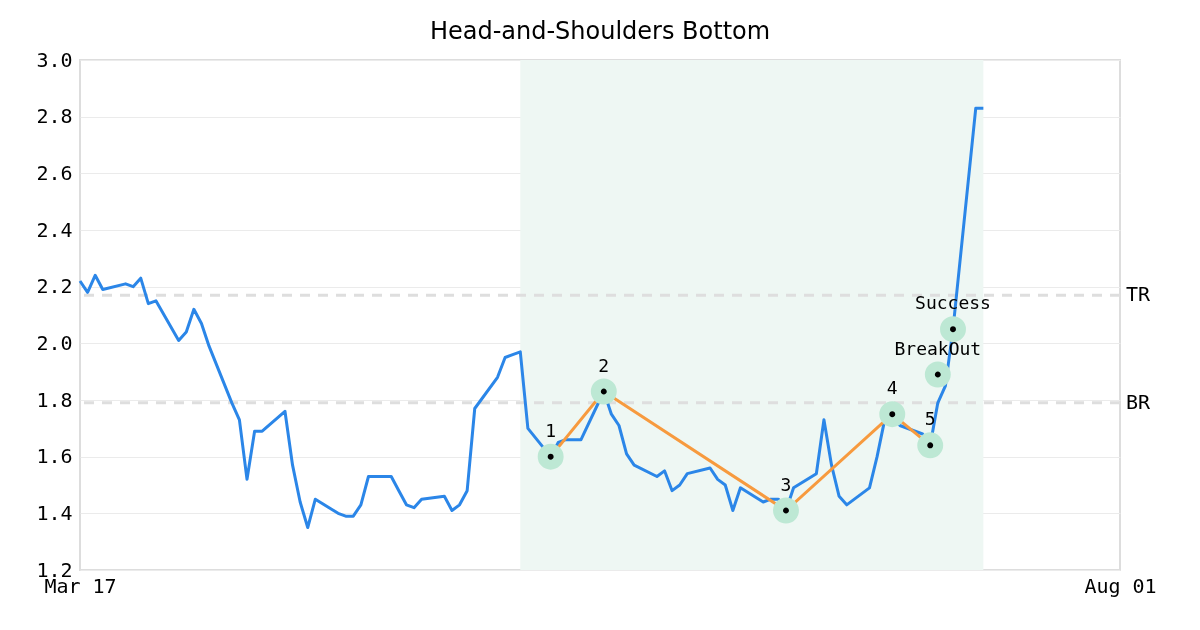  I want to click on y-tick-label: 2.4, so click(54, 229).